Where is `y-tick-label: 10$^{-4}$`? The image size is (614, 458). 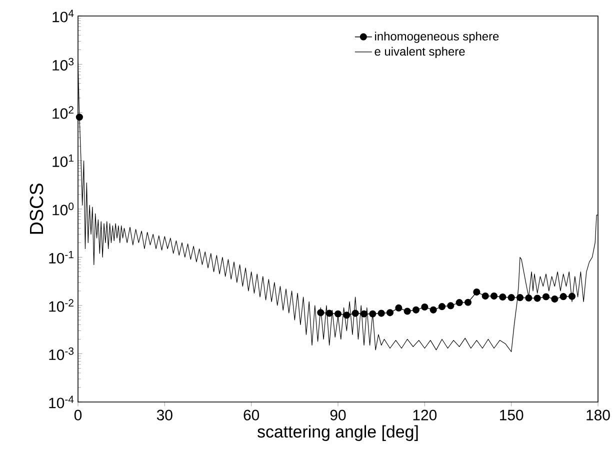
y-tick-label: 10$^{-4}$ is located at coordinates (61, 402).